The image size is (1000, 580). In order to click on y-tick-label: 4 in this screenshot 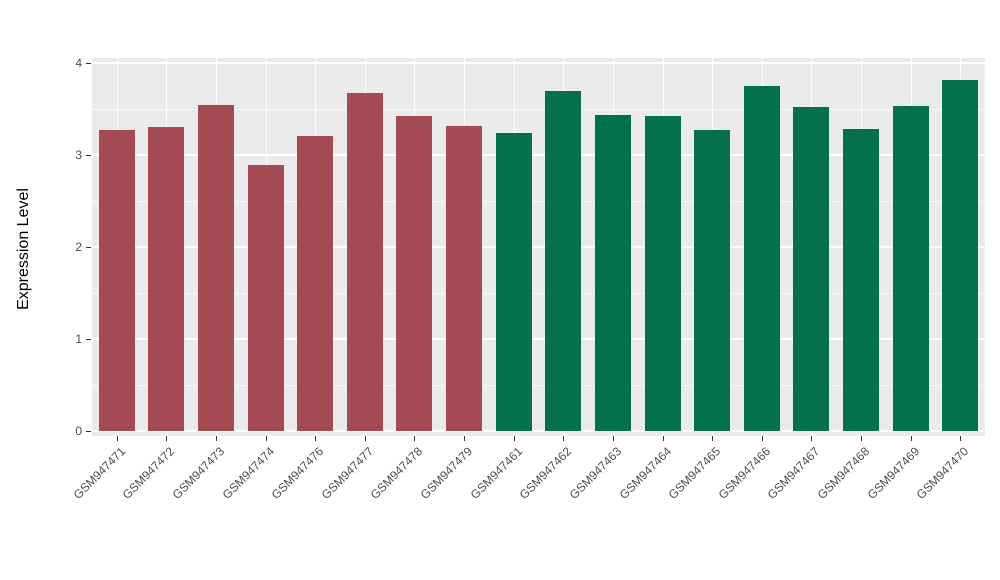, I will do `click(78, 63)`.